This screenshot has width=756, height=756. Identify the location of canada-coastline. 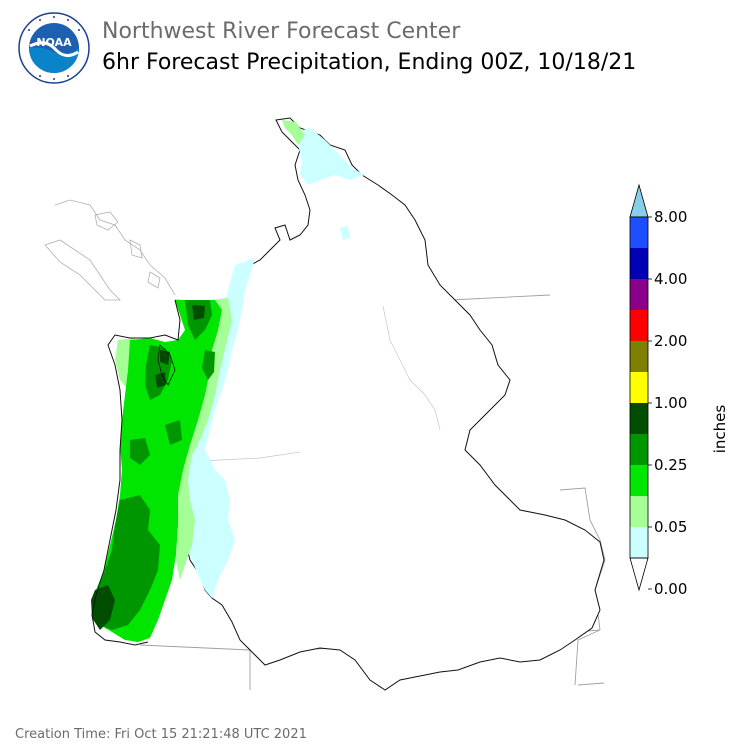
(110, 250).